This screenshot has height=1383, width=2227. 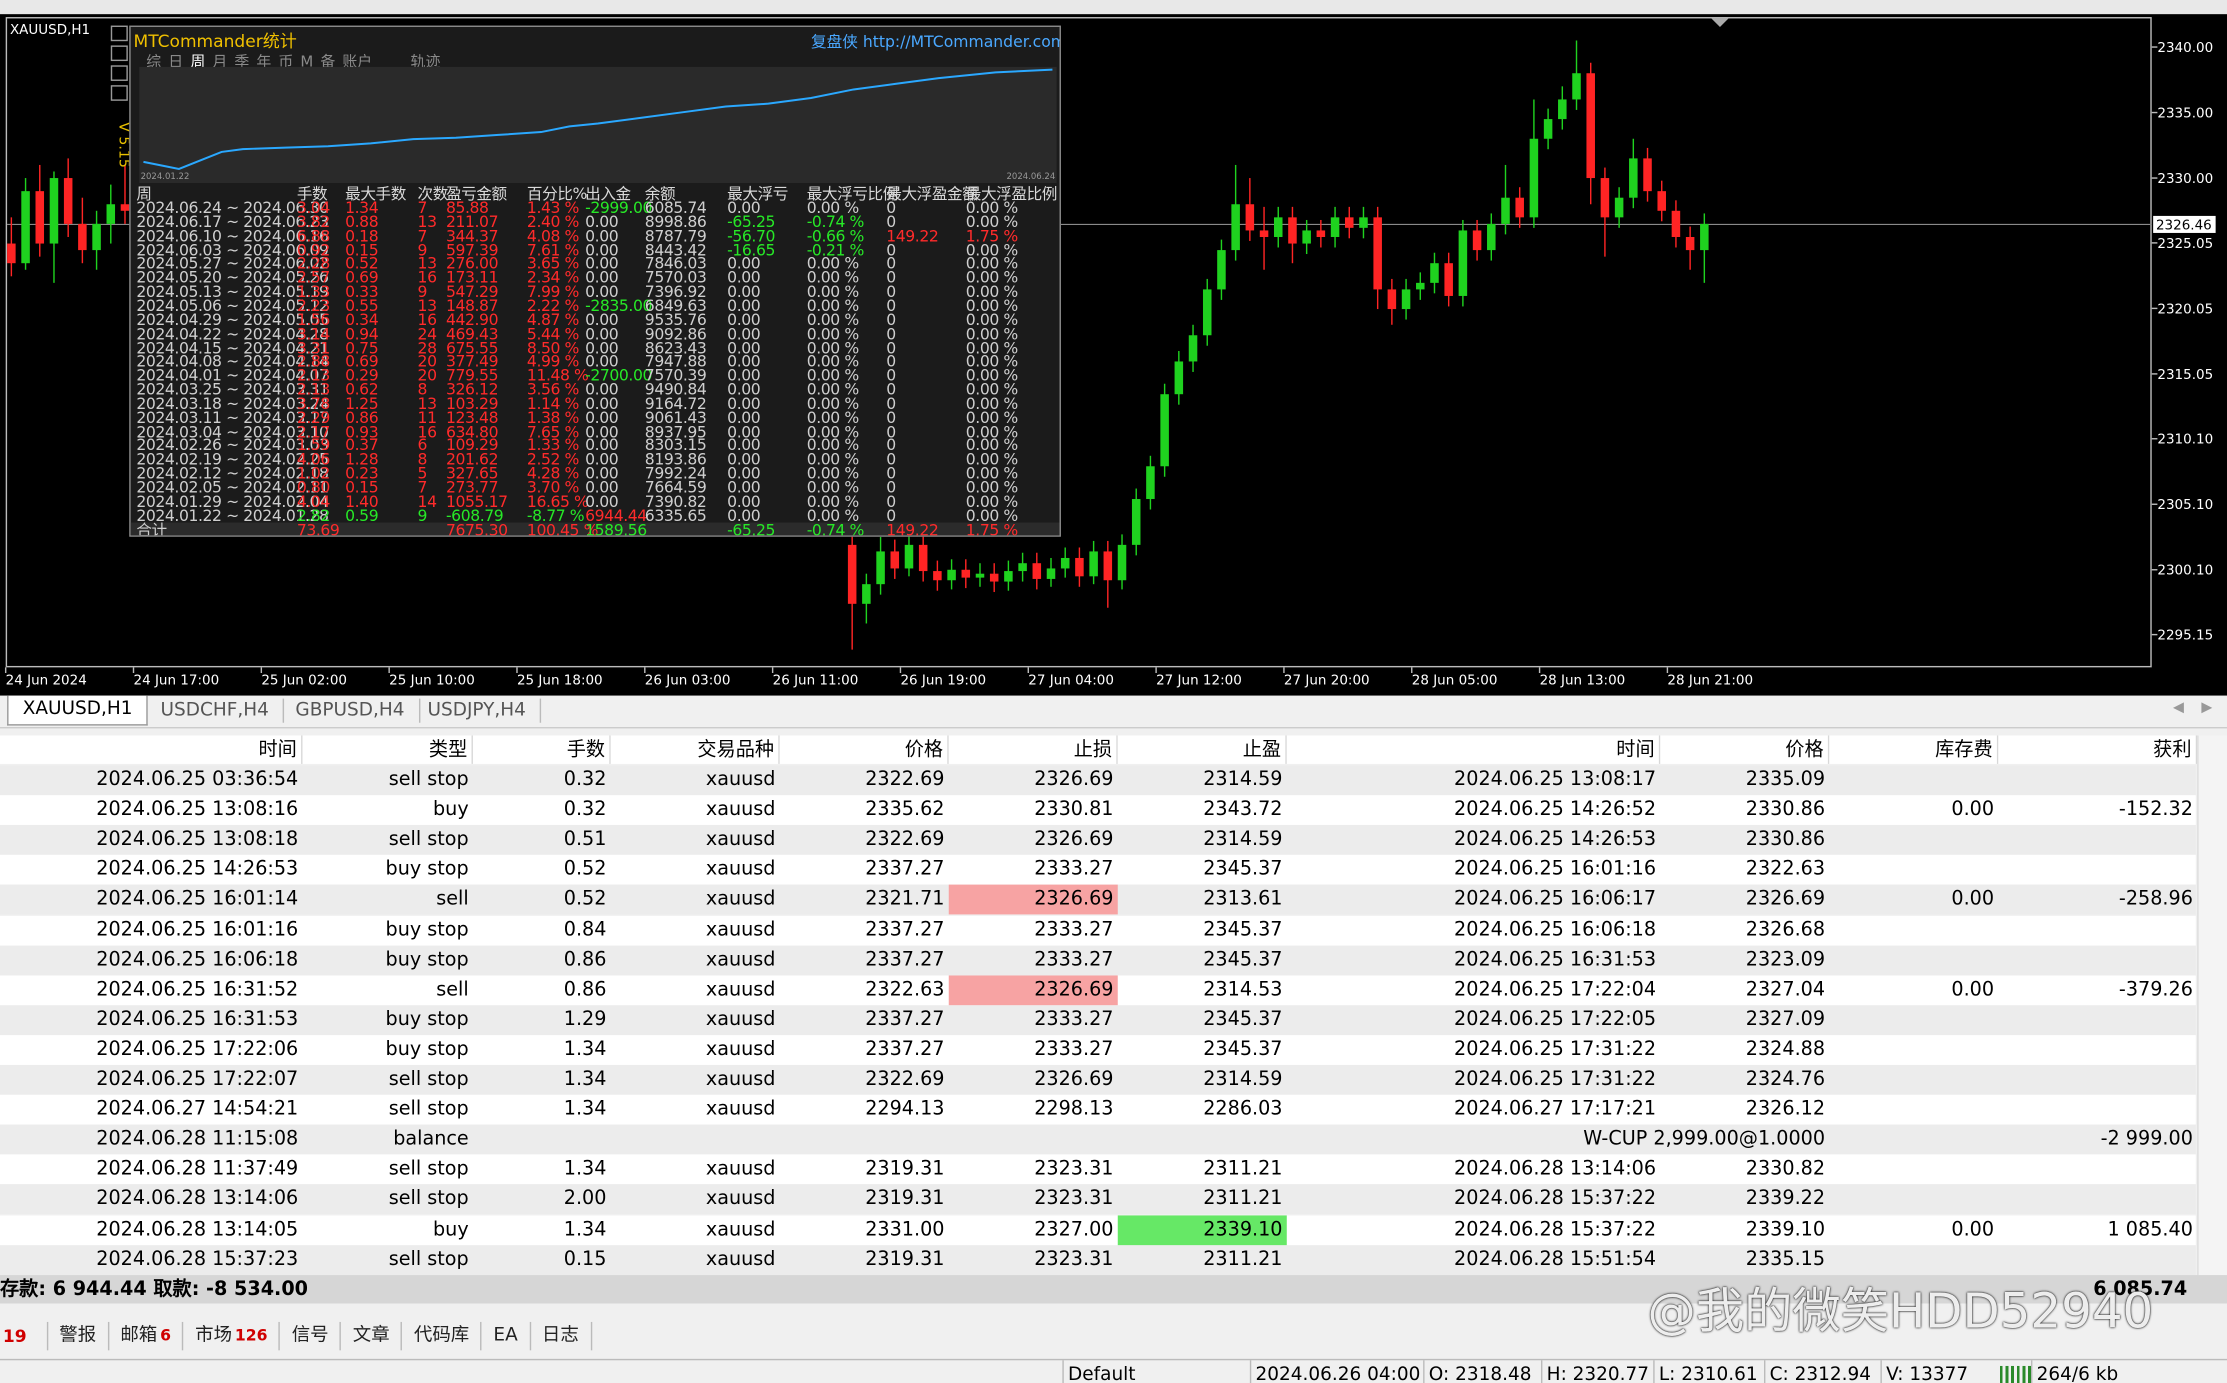 What do you see at coordinates (477, 710) in the screenshot?
I see `chart-tab: USDJPY,H4` at bounding box center [477, 710].